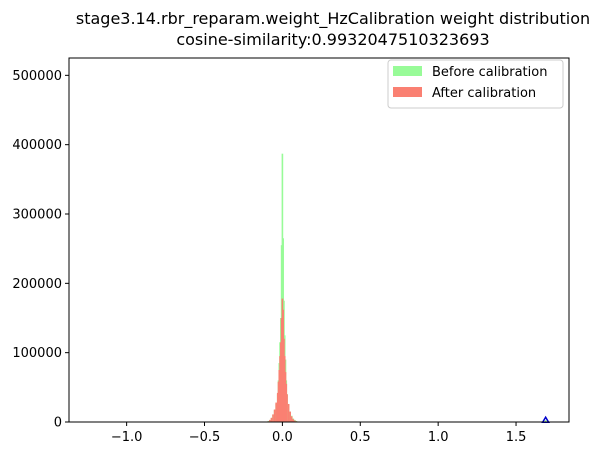 The image size is (597, 456). I want to click on x-tick-label: −0.5, so click(205, 437).